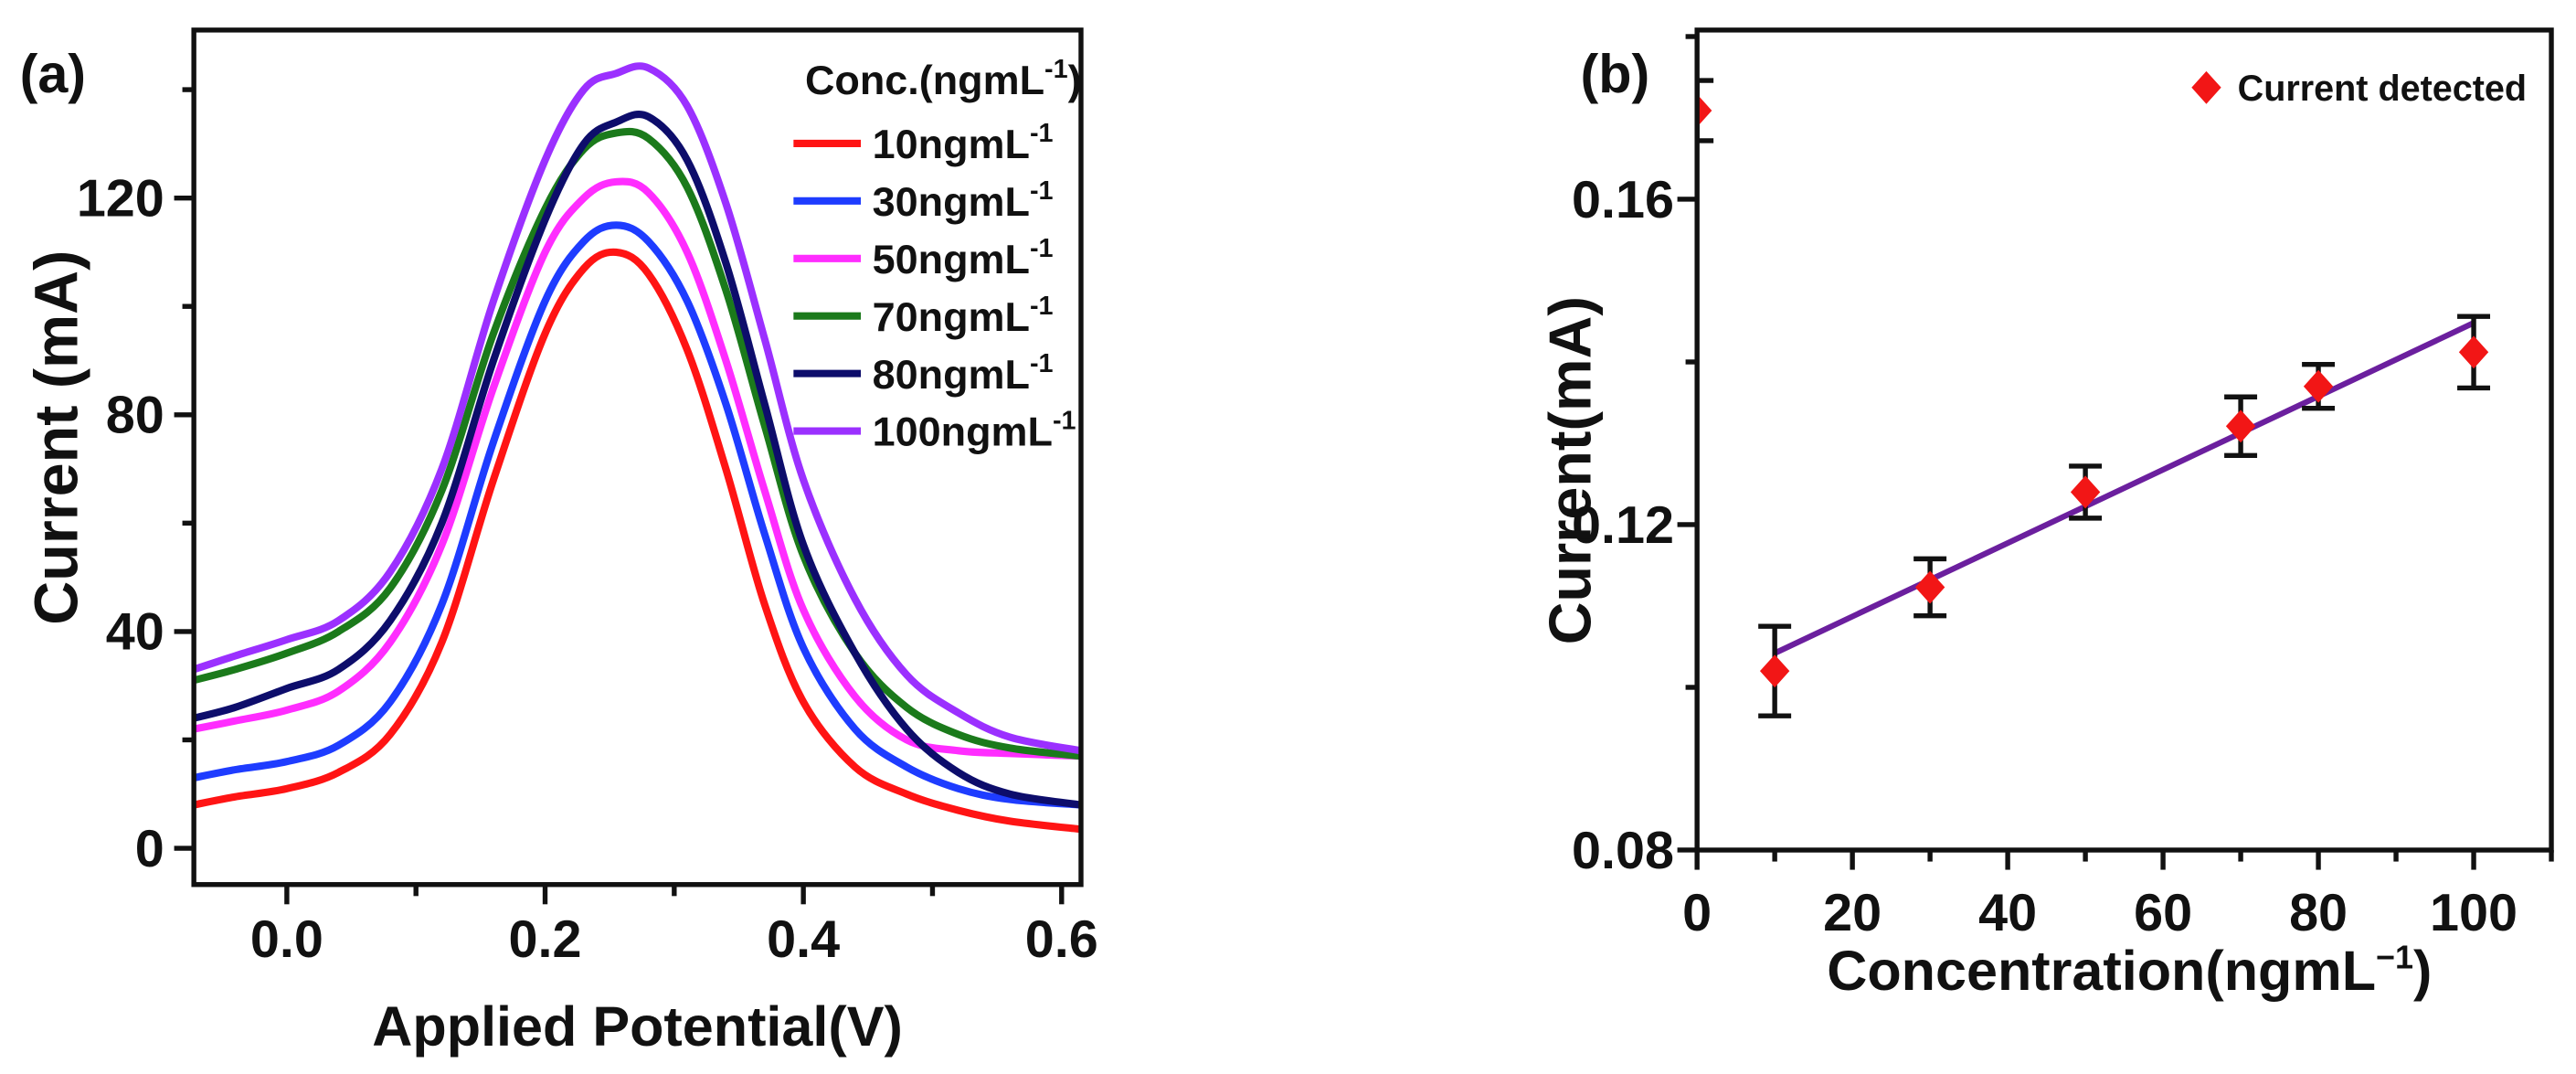 The height and width of the screenshot is (1074, 2576). I want to click on legend-label: 50ngmL-1, so click(963, 258).